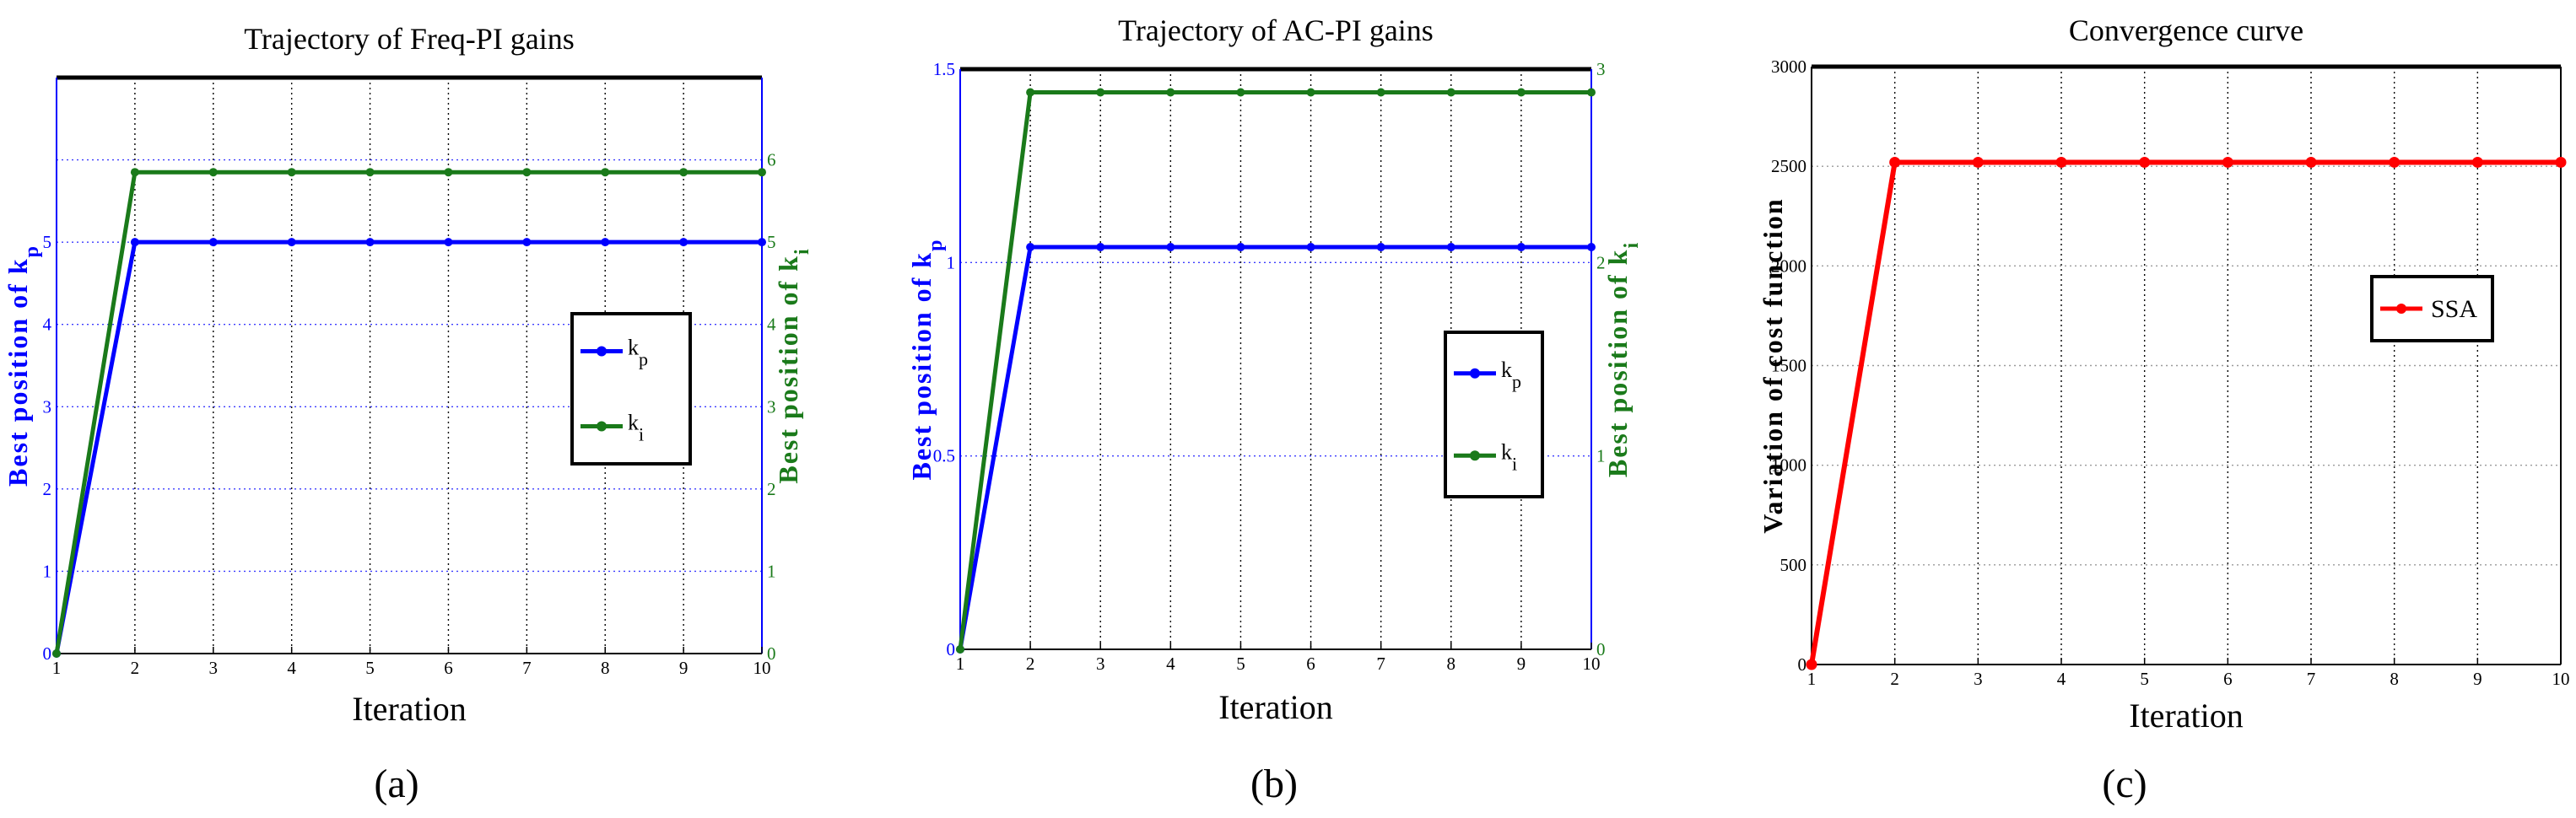 The image size is (2576, 818). Describe the element at coordinates (1789, 166) in the screenshot. I see `y-tick-label-left: 2500` at that location.